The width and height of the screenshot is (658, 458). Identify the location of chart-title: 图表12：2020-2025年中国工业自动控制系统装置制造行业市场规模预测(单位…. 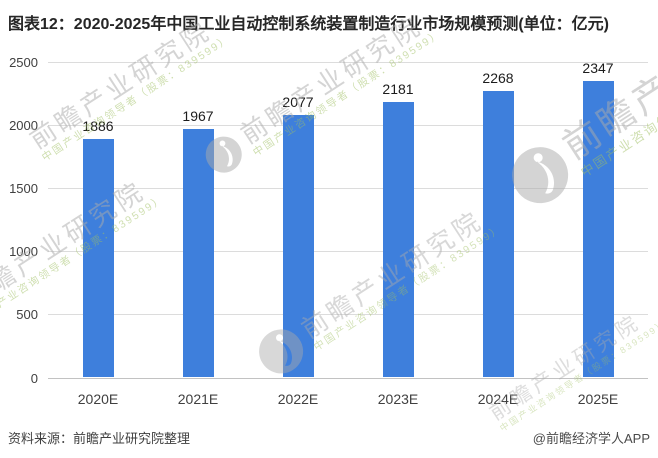
(308, 24).